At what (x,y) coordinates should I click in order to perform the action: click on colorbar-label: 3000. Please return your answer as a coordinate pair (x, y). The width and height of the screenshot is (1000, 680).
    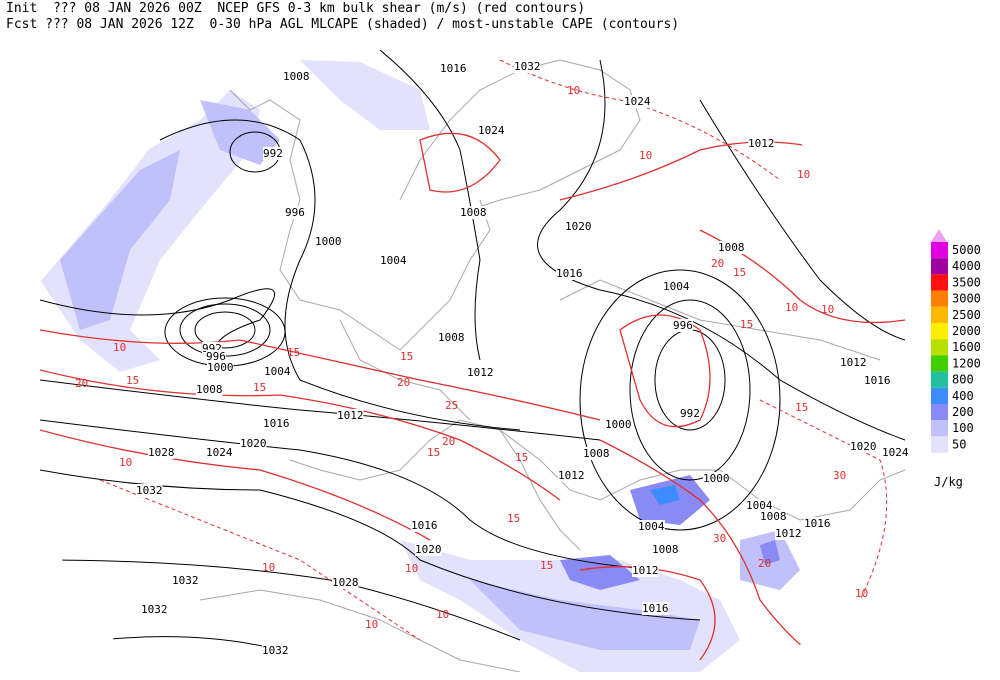
    Looking at the image, I should click on (966, 299).